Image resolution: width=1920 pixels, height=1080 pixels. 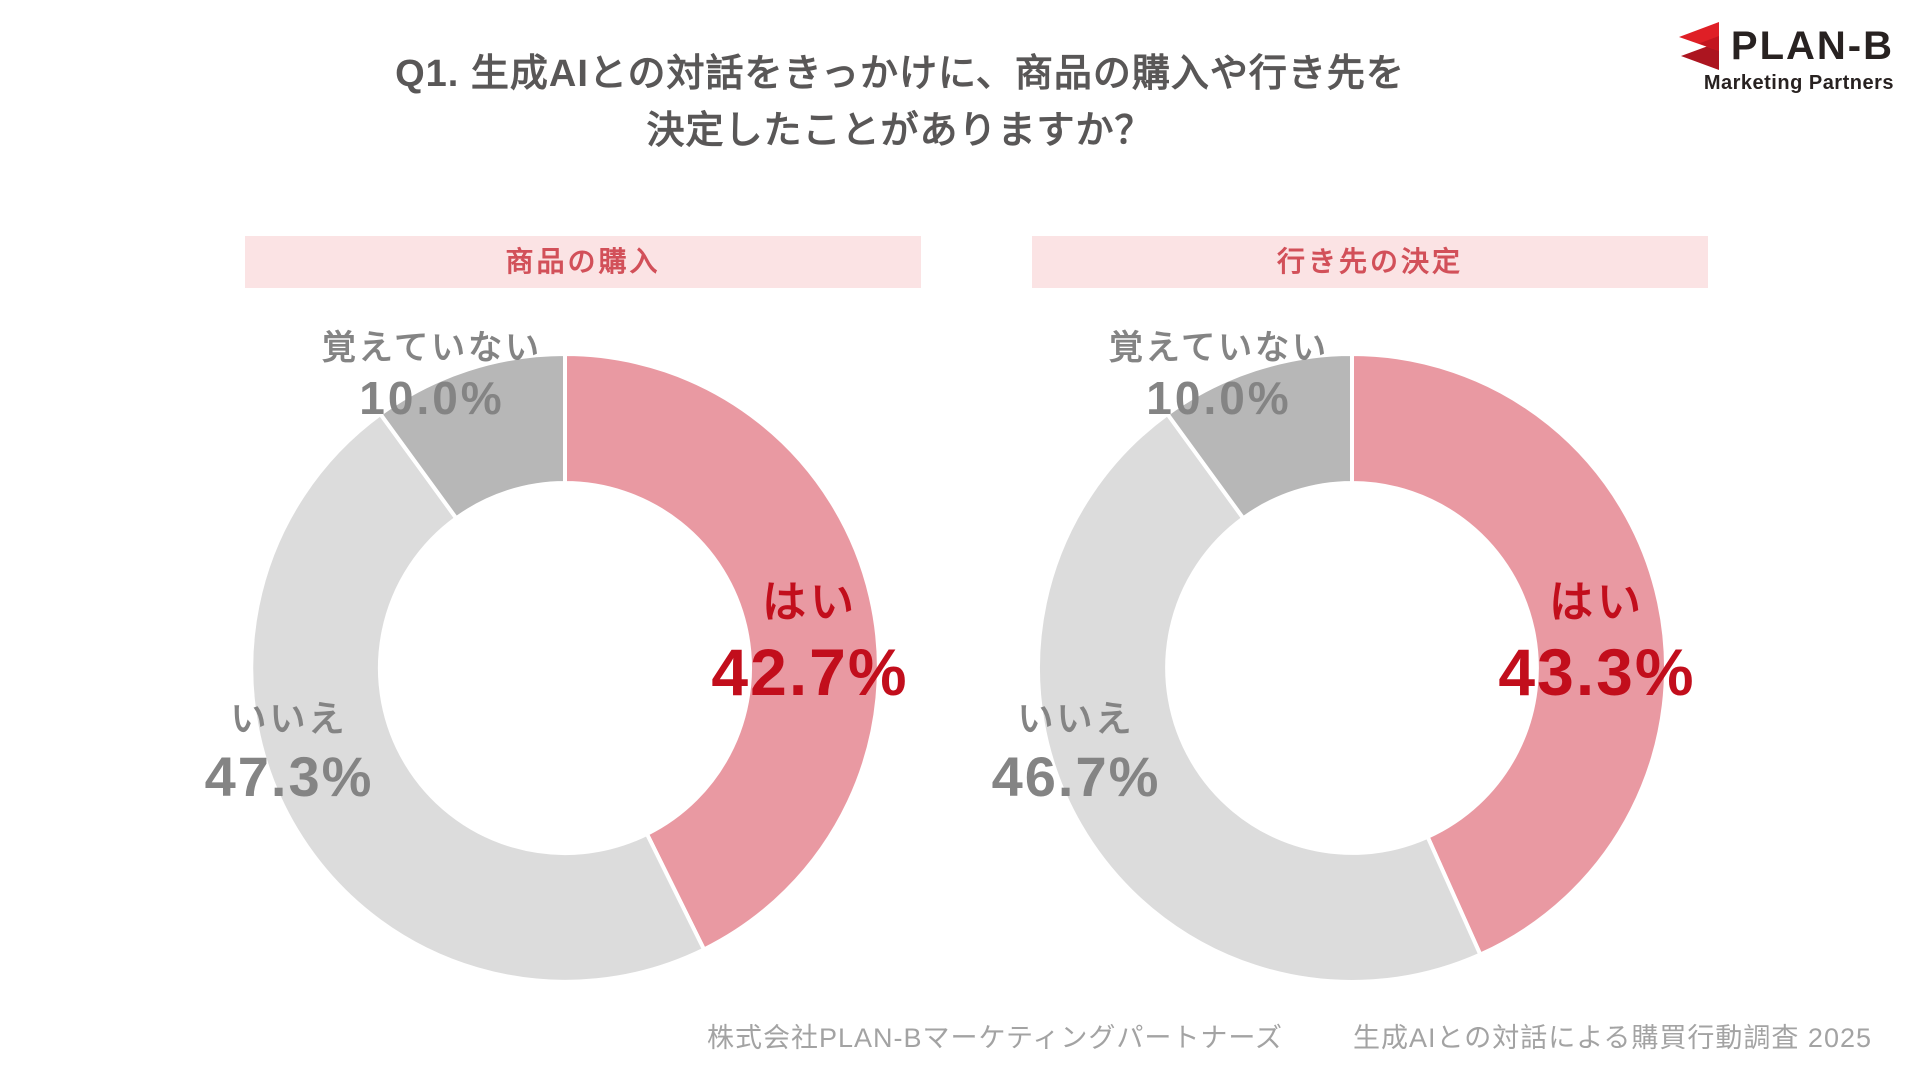 What do you see at coordinates (1798, 83) in the screenshot?
I see `logo-subtitle: Marketing Partners` at bounding box center [1798, 83].